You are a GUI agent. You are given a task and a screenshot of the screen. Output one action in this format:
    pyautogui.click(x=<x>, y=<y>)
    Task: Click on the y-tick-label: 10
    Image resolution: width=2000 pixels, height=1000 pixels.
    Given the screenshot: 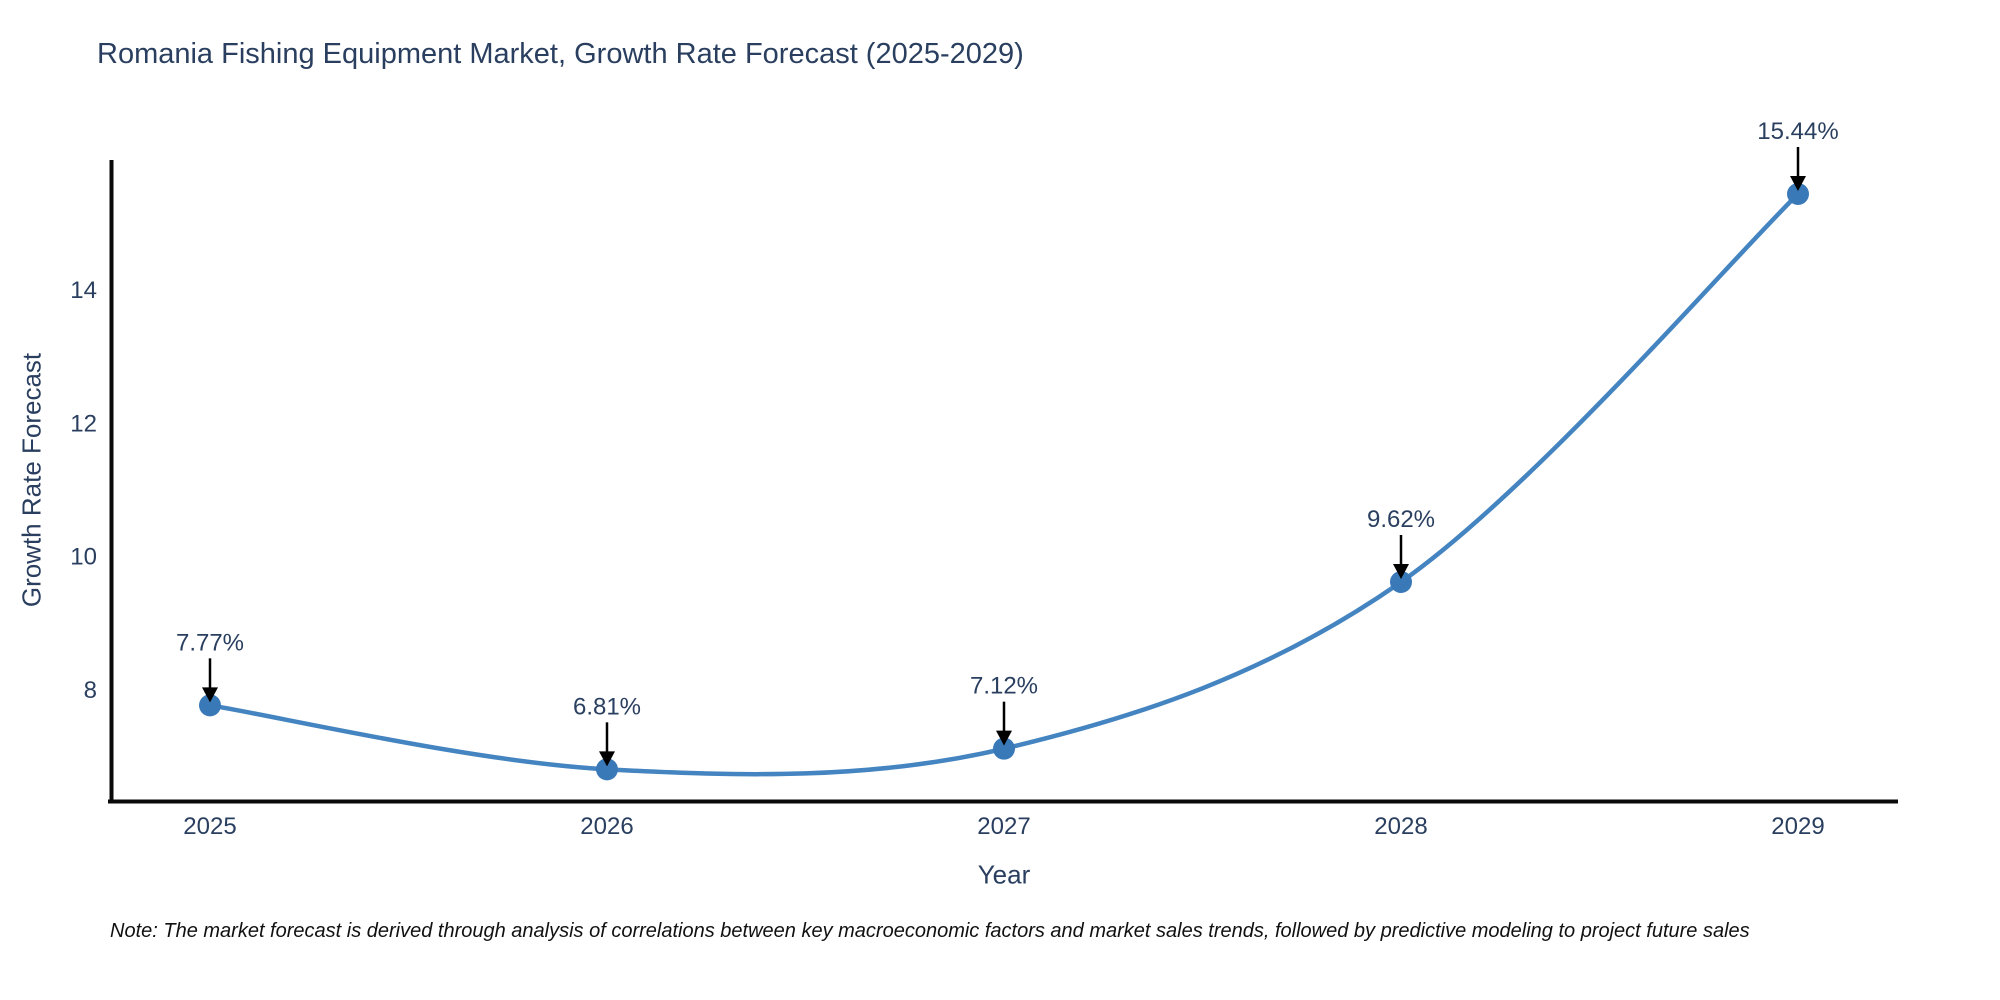 What is the action you would take?
    pyautogui.click(x=83, y=557)
    